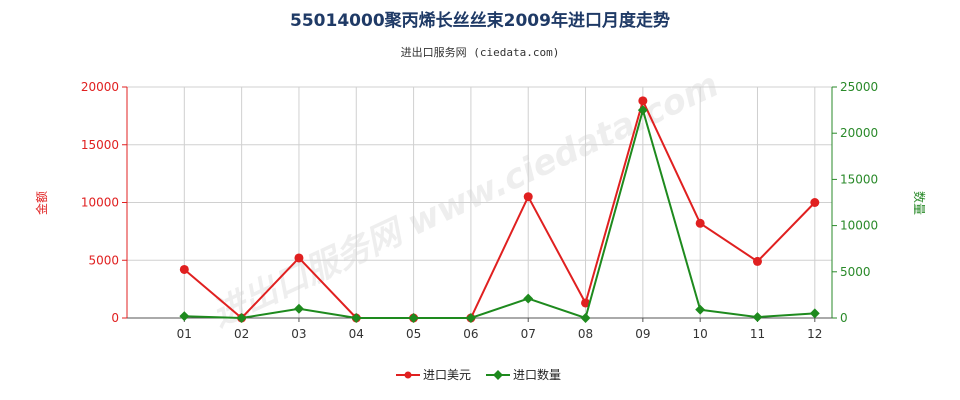 Image resolution: width=960 pixels, height=400 pixels. Describe the element at coordinates (413, 334) in the screenshot. I see `x-tick-label: 05` at that location.